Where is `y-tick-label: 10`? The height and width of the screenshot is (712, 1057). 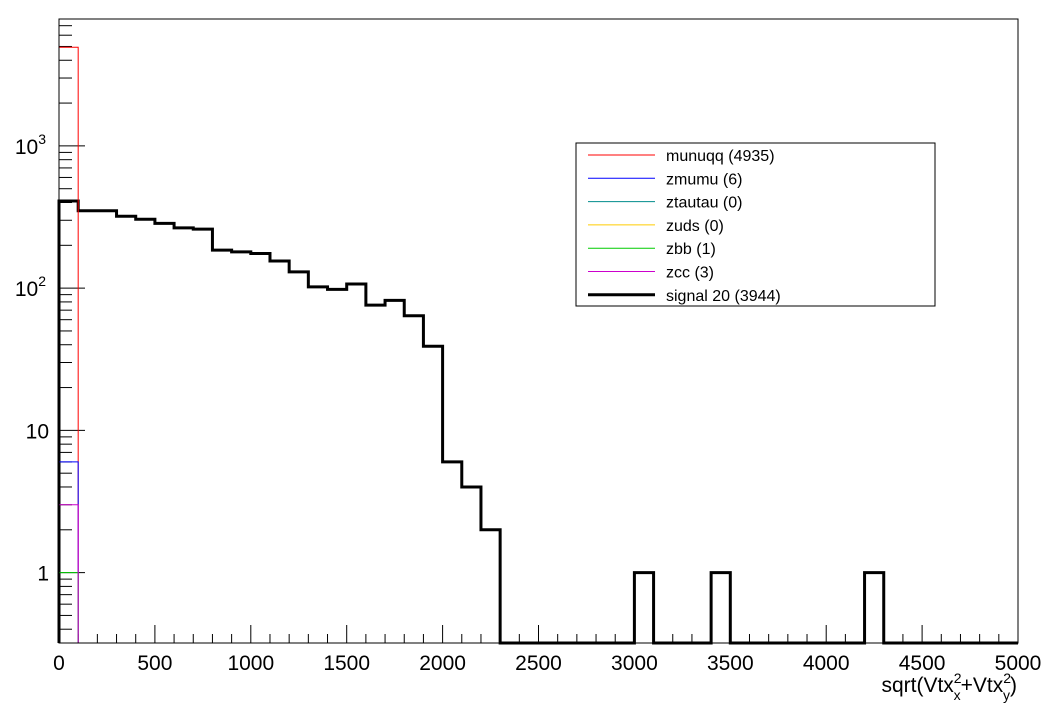
y-tick-label: 10 is located at coordinates (37, 431).